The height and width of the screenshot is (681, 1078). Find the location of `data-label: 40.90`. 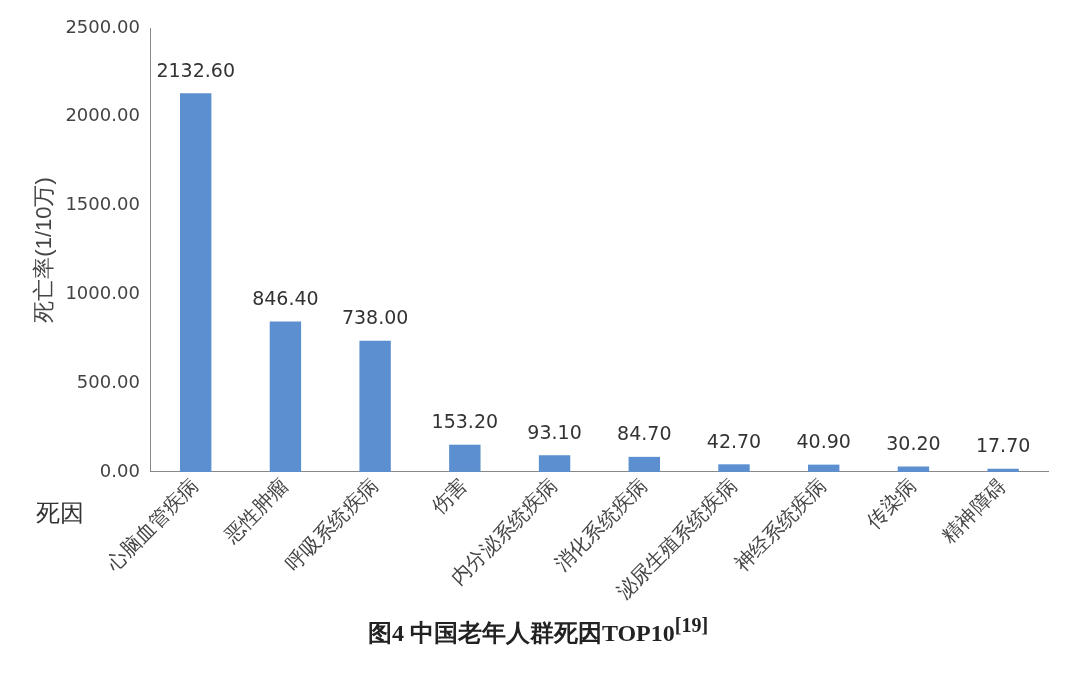

data-label: 40.90 is located at coordinates (823, 441).